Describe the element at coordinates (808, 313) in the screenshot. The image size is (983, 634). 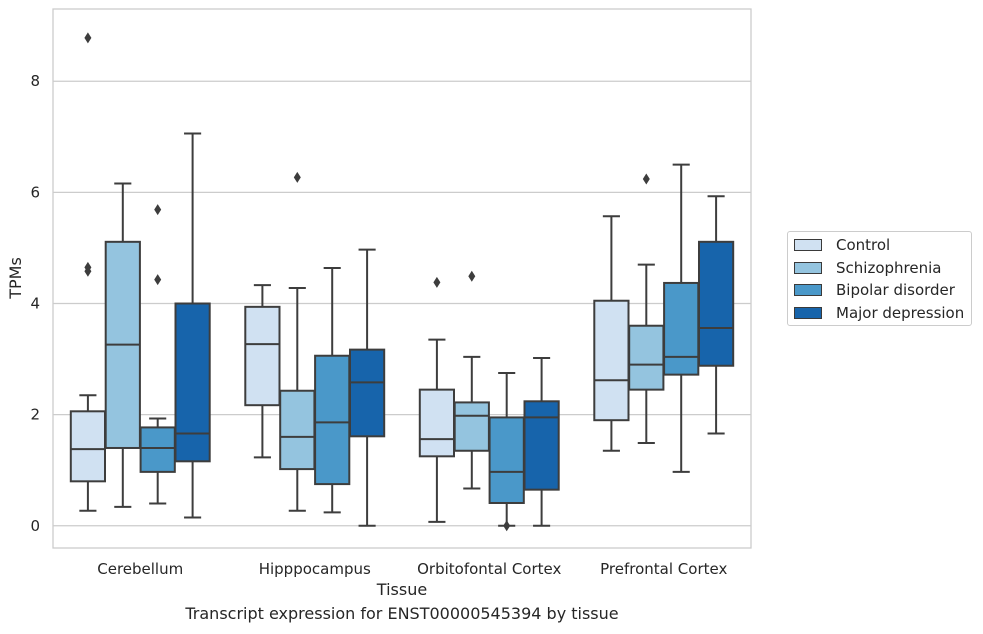
I see `legend-swatch-major-depression` at that location.